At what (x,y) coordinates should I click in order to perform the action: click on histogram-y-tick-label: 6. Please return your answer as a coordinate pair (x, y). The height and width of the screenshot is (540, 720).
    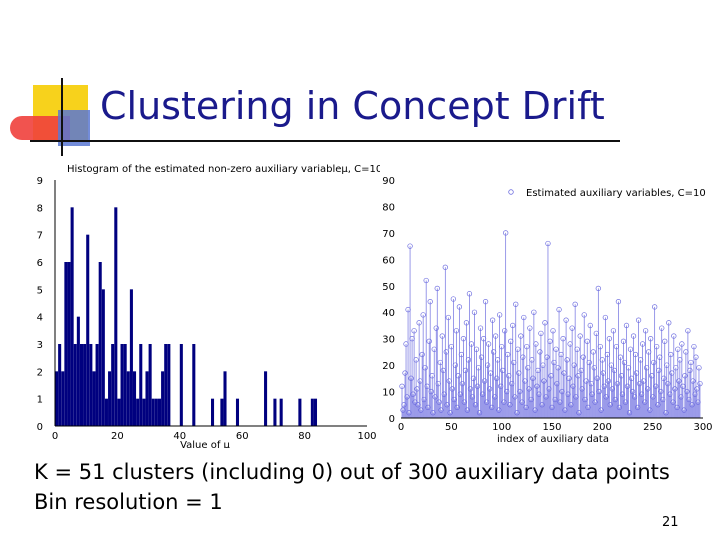
    Looking at the image, I should click on (40, 263).